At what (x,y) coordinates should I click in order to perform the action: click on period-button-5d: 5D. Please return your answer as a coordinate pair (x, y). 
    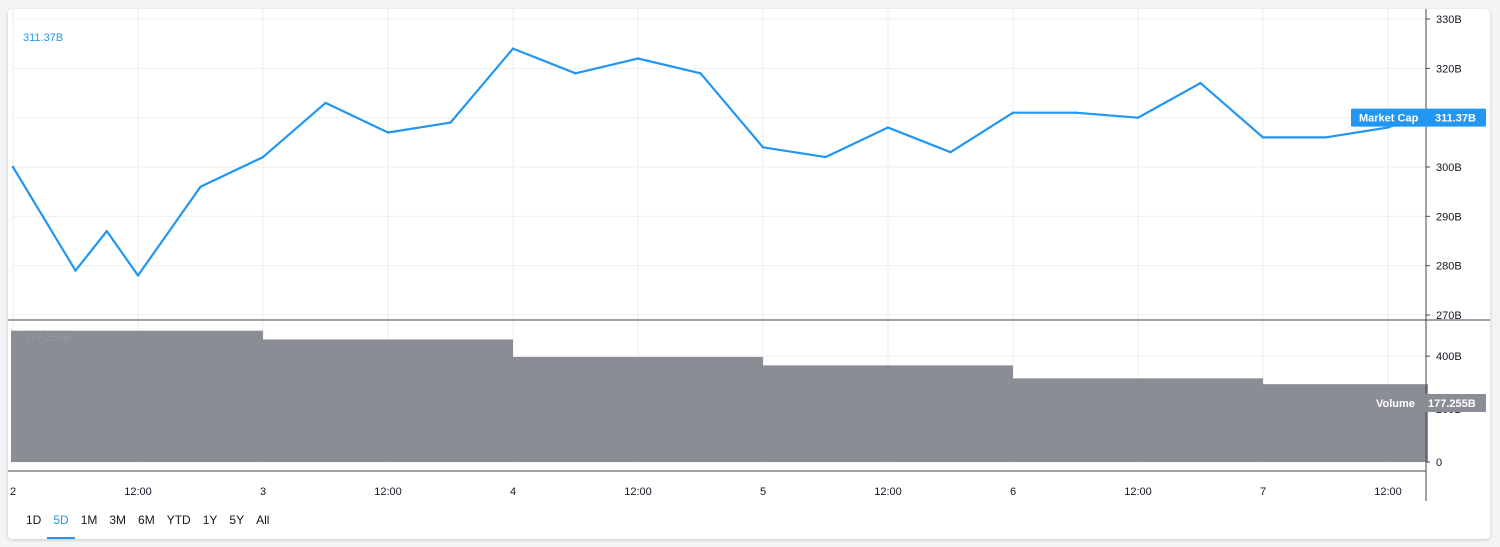
    Looking at the image, I should click on (61, 524).